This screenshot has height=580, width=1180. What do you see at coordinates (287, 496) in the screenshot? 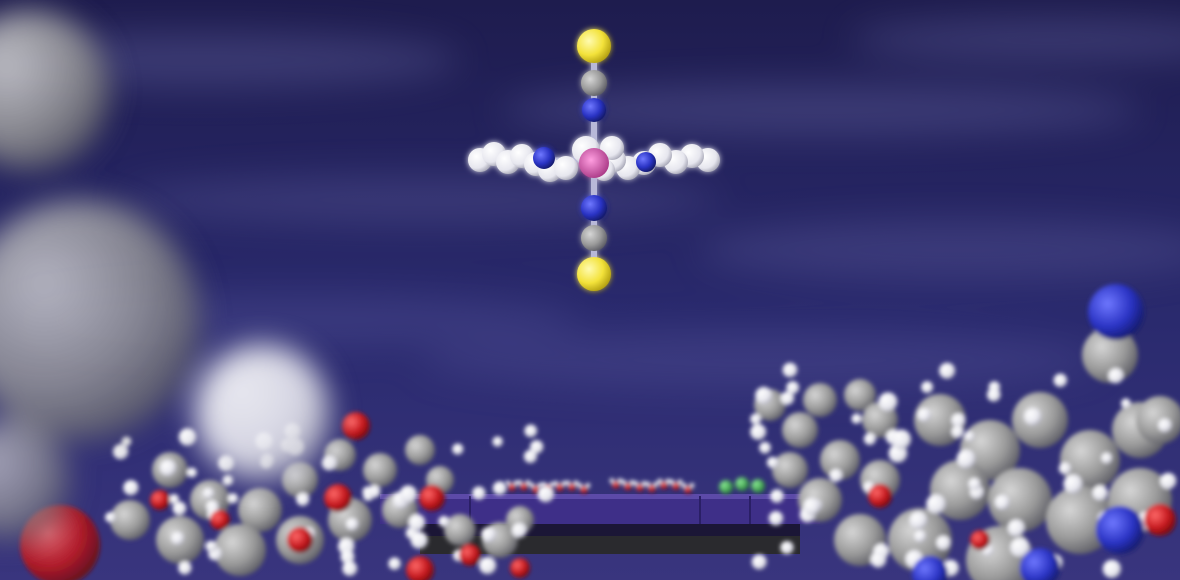
I see `left-foreground-cluster` at bounding box center [287, 496].